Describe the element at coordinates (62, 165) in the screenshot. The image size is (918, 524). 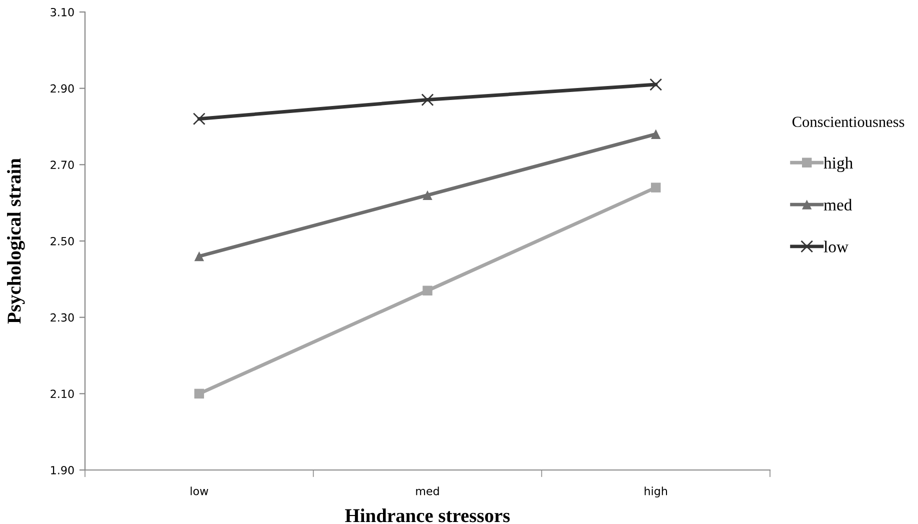
I see `y-tick-label: 2.70` at that location.